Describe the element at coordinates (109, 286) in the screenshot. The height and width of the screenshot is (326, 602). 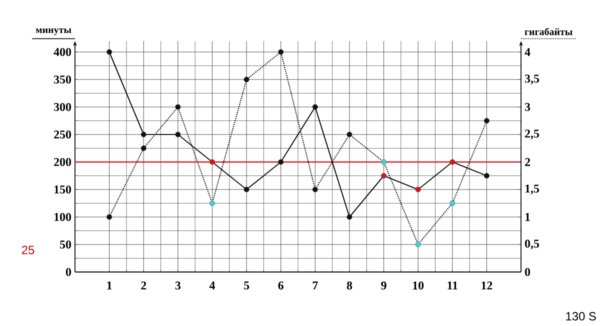
I see `x-tick-label: 1` at that location.